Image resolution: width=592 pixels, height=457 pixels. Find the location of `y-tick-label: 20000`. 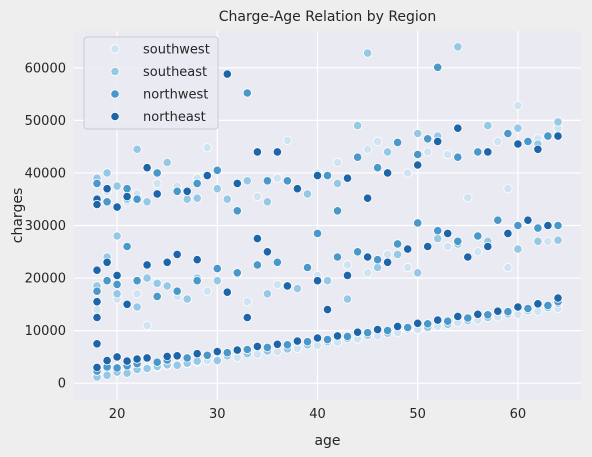

y-tick-label: 20000 is located at coordinates (45, 279).